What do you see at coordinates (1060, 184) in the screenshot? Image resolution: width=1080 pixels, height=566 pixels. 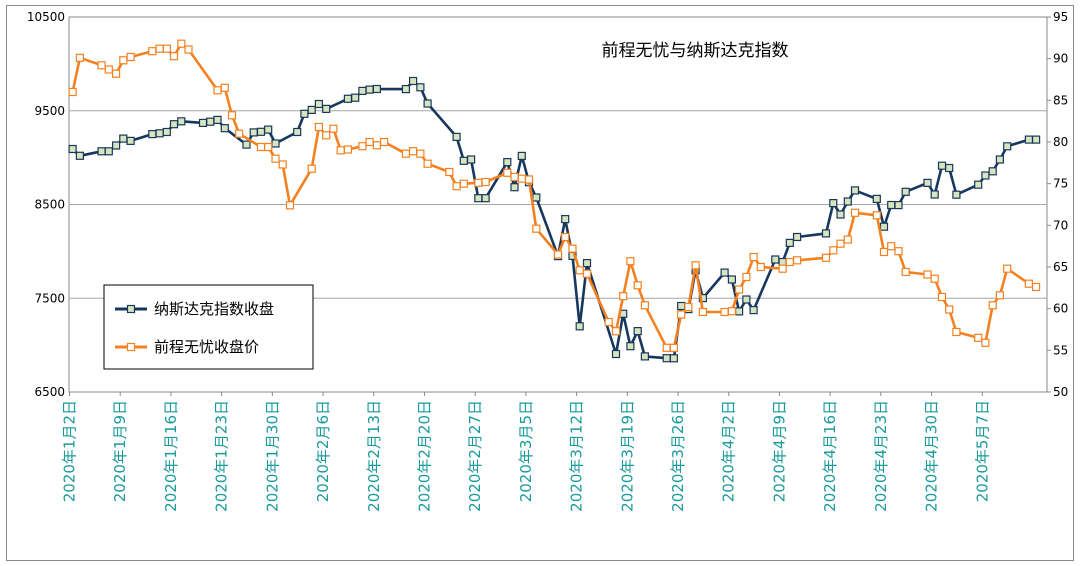 I see `right-tick-label: 75` at bounding box center [1060, 184].